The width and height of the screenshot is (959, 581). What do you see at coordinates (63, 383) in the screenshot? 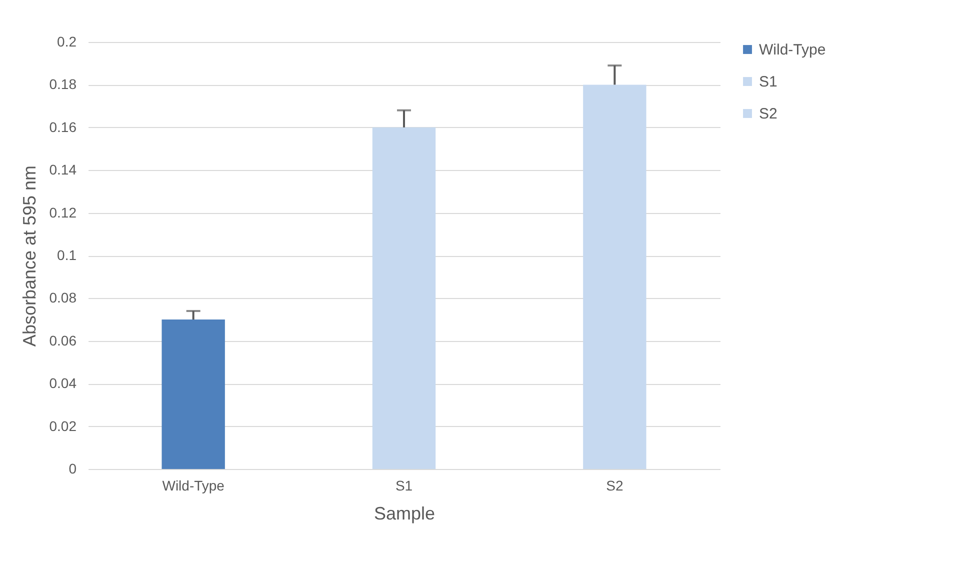
I see `y-tick-label: 0.04` at bounding box center [63, 383].